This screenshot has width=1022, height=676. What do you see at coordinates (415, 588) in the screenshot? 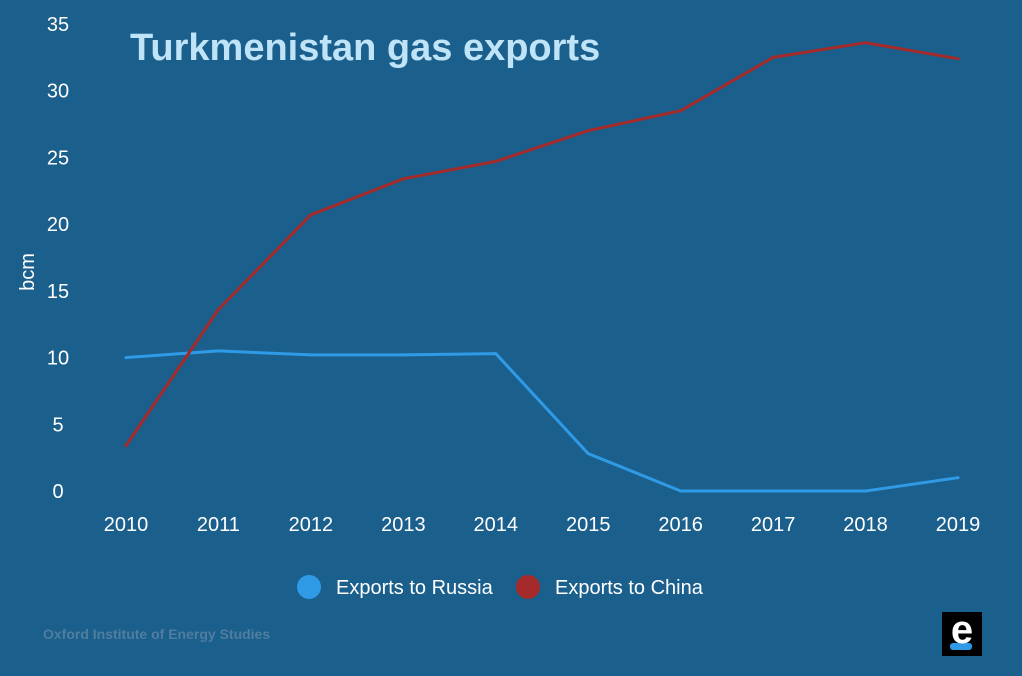
I see `legend-label: Exports to Russia` at bounding box center [415, 588].